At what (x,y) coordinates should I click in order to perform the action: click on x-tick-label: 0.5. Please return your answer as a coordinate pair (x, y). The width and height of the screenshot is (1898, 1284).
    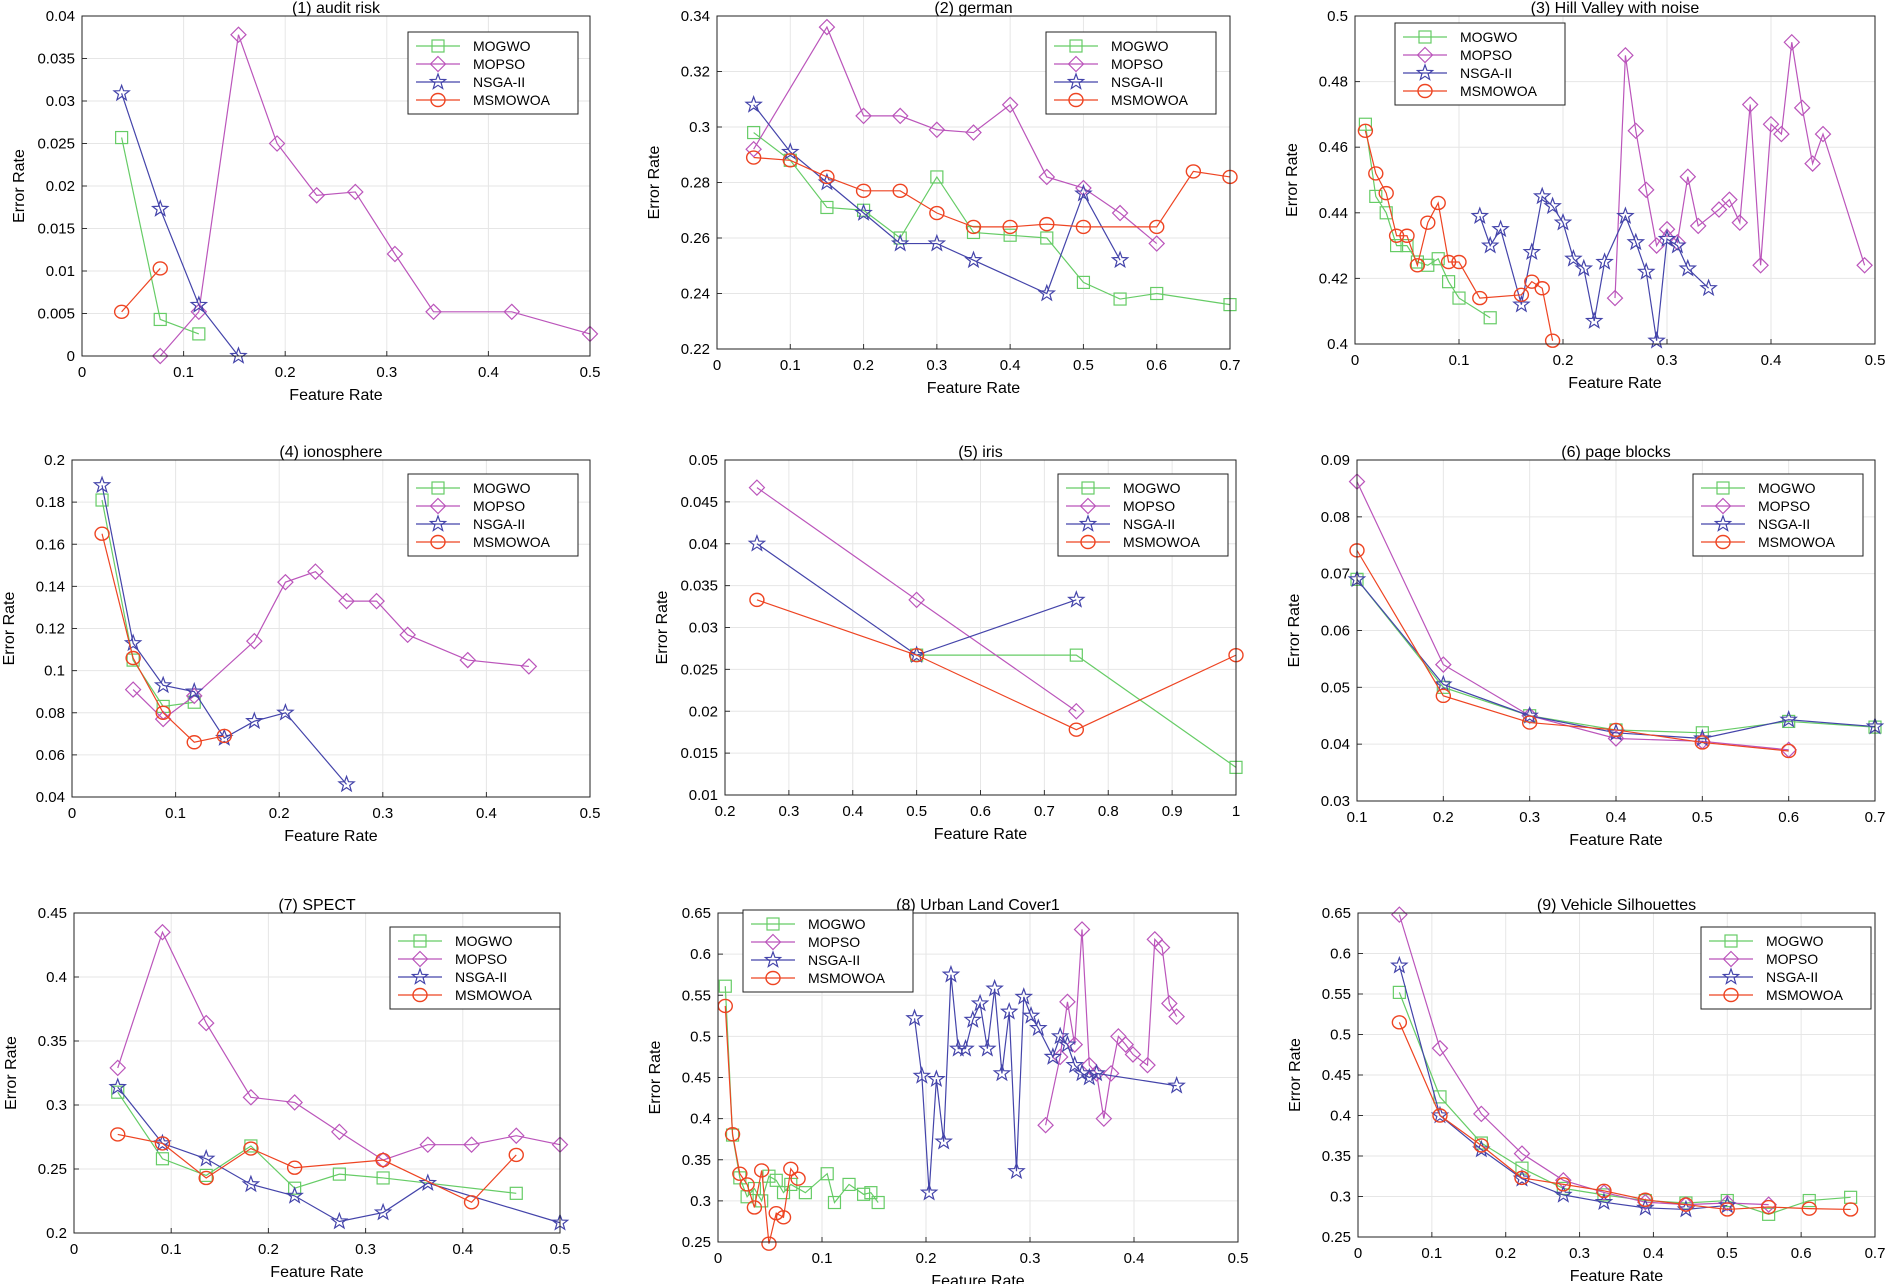
    Looking at the image, I should click on (916, 811).